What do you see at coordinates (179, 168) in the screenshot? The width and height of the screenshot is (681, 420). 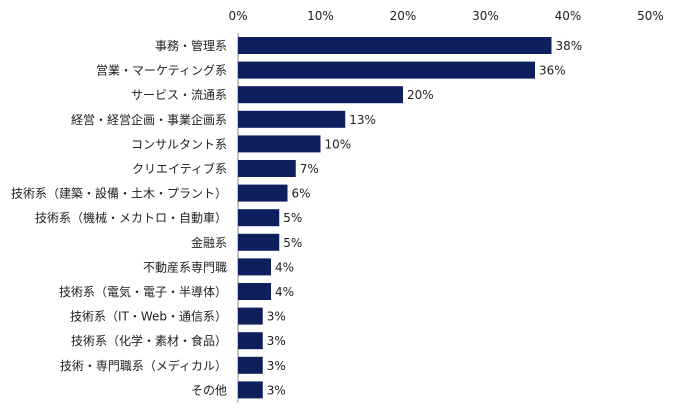 I see `category-label: クリエイティブ系` at bounding box center [179, 168].